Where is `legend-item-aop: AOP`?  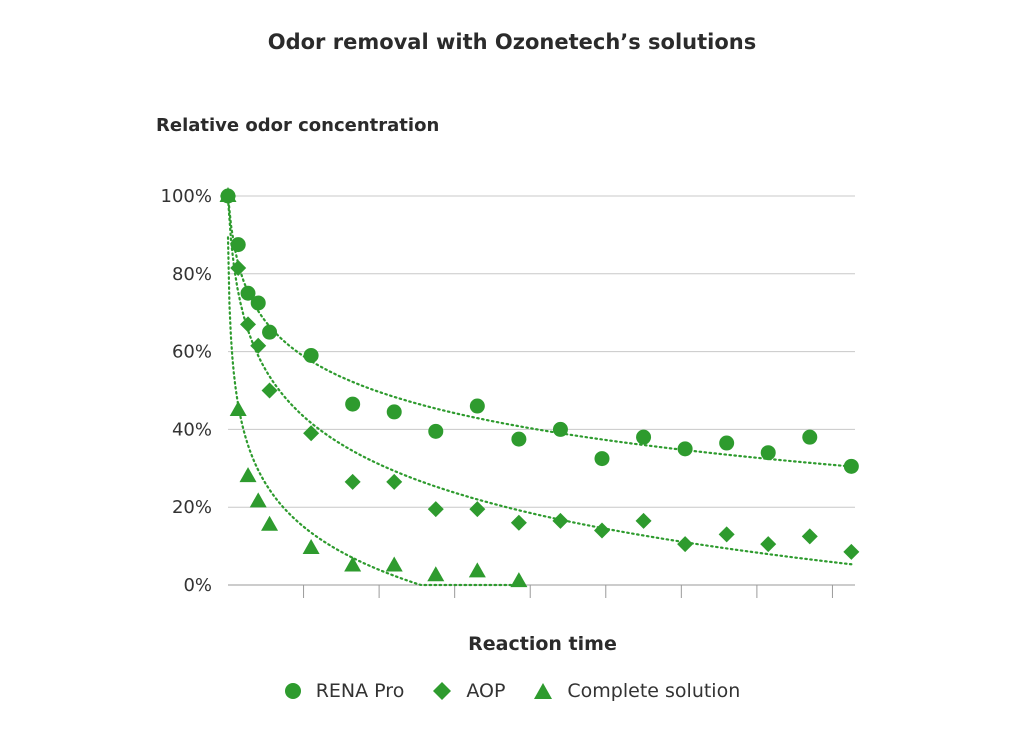
legend-item-aop: AOP is located at coordinates (468, 691).